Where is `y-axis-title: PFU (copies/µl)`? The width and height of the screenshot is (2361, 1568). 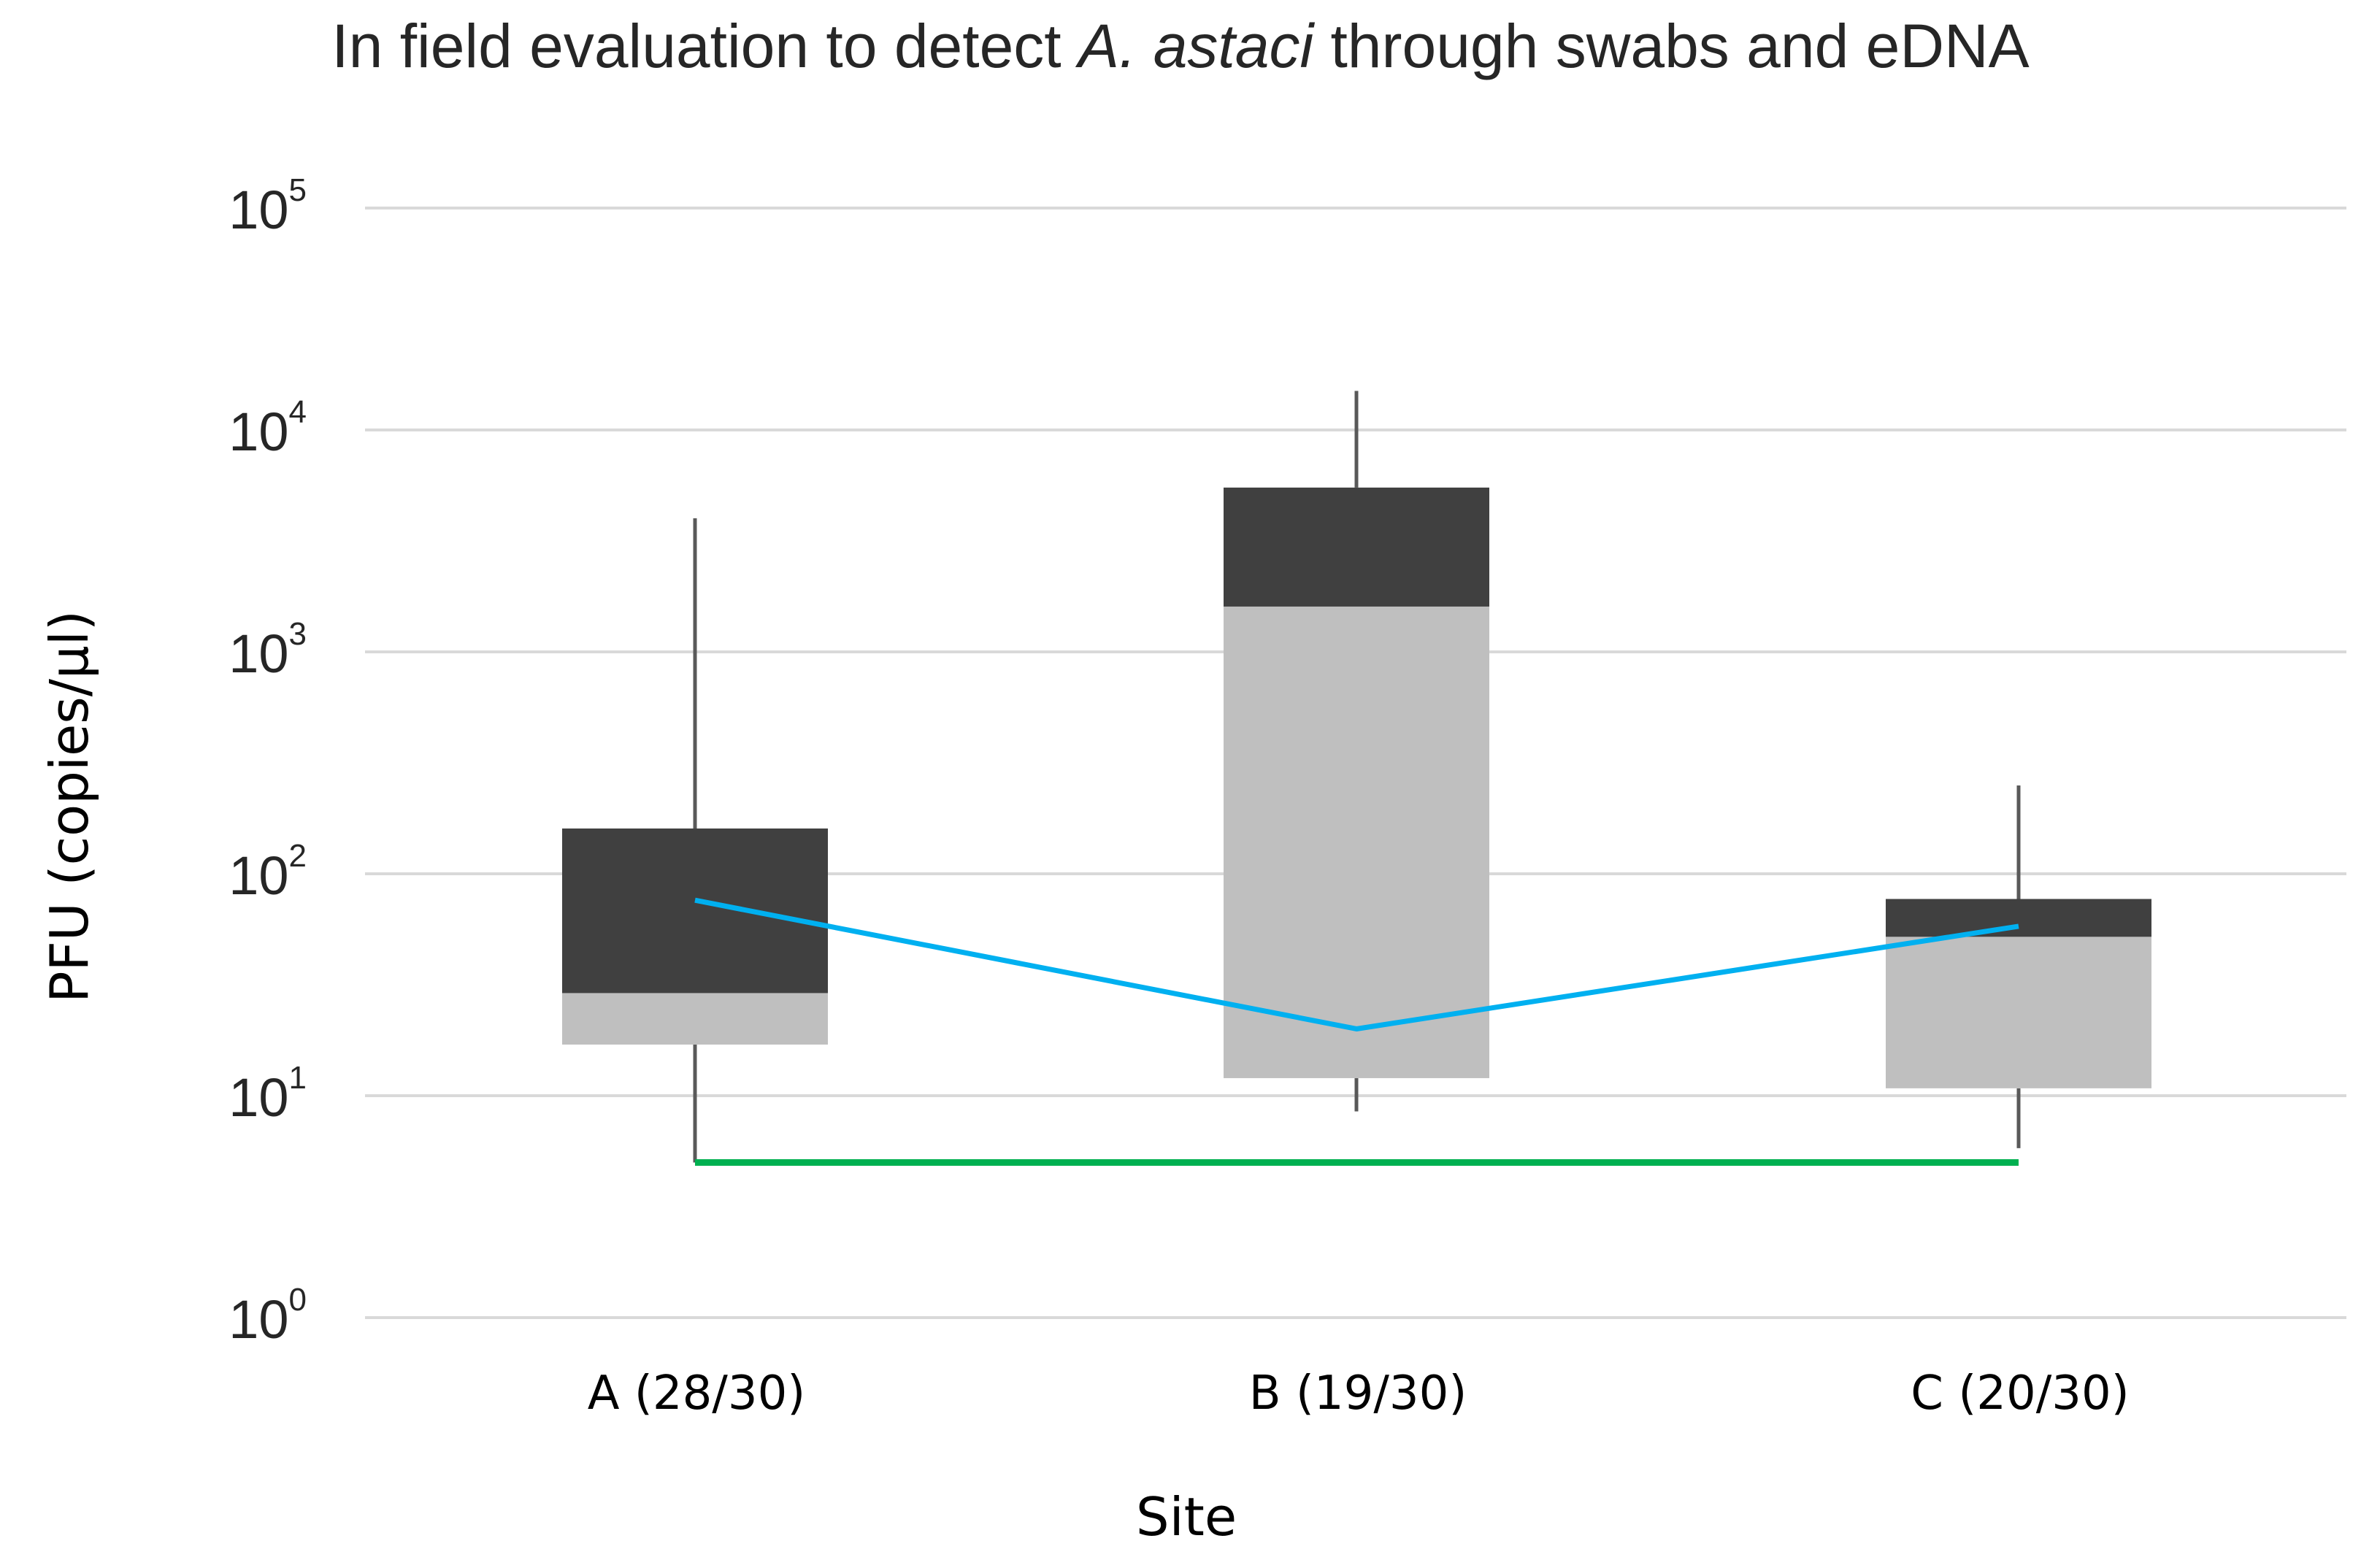
y-axis-title: PFU (copies/µl) is located at coordinates (69, 807).